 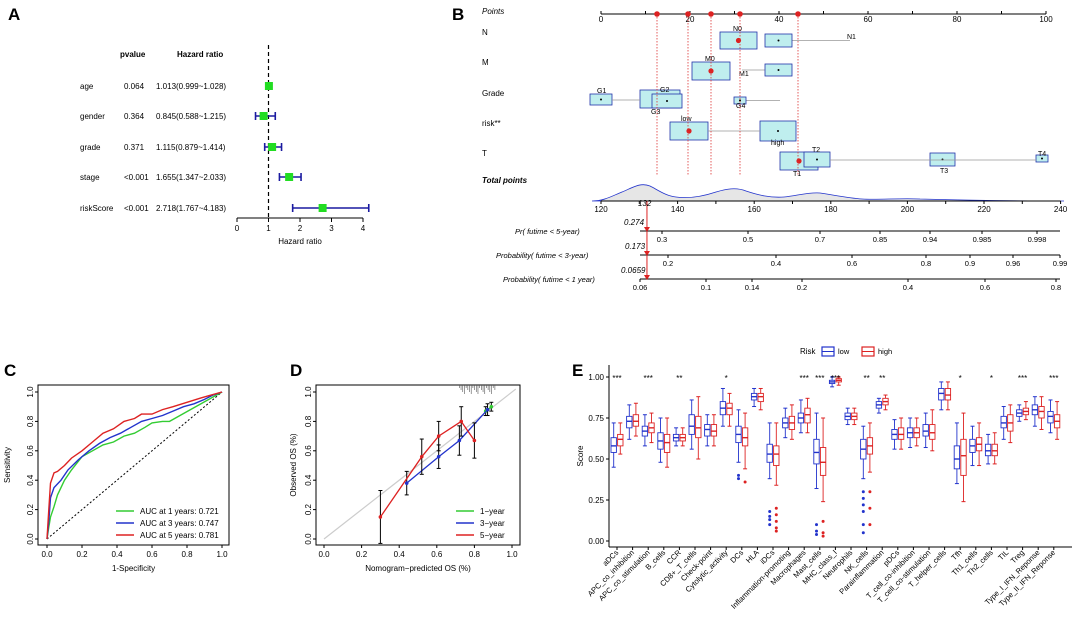 I want to click on y-tick-label: 0.75, so click(x=596, y=418).